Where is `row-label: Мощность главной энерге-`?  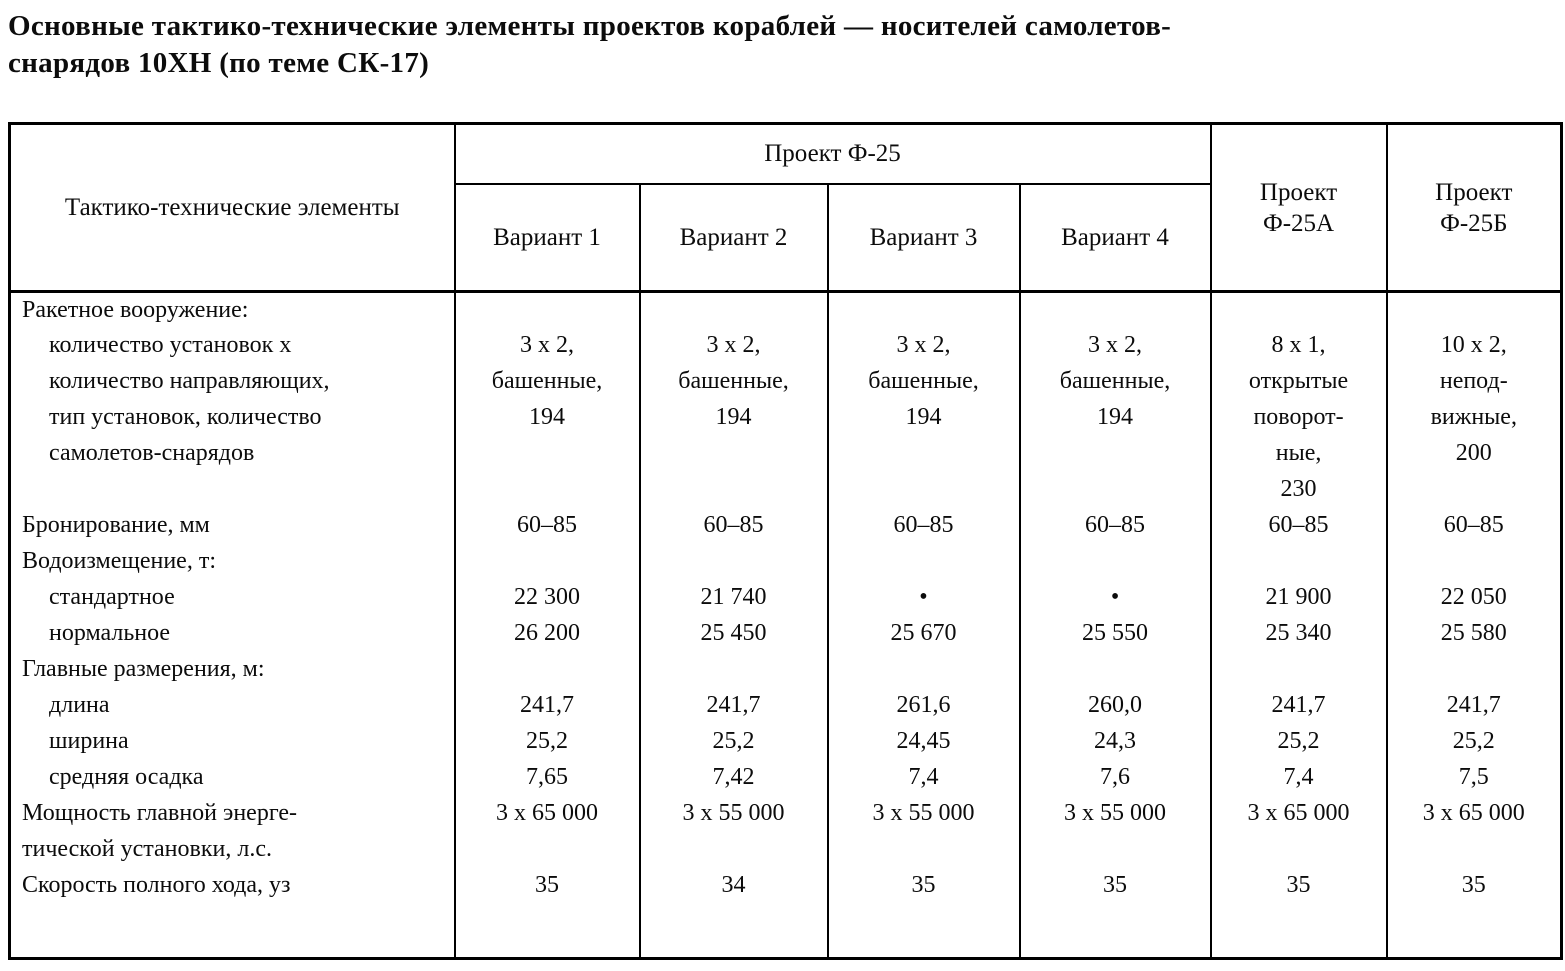
row-label: Мощность главной энерге- is located at coordinates (232, 813).